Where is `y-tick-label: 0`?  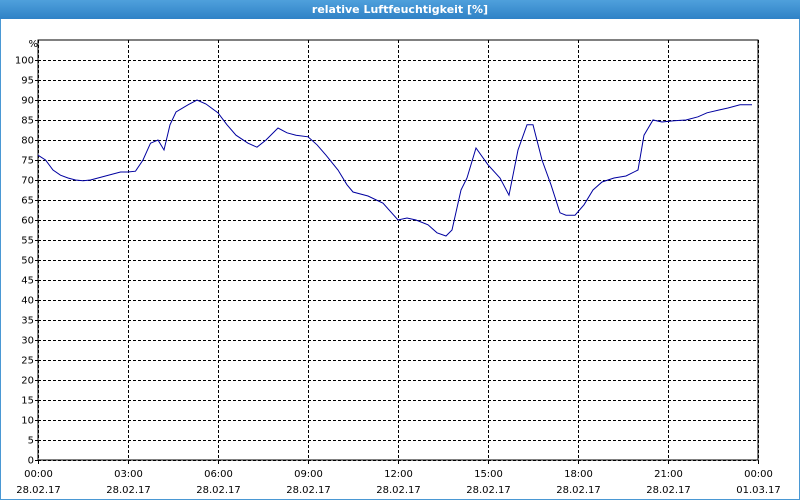 y-tick-label: 0 is located at coordinates (31, 461).